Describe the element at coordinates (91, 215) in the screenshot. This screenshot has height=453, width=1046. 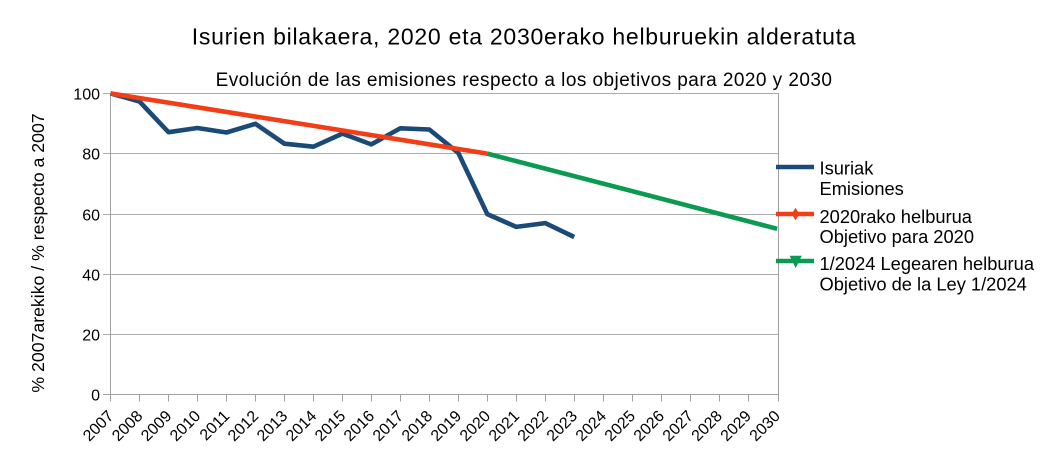
I see `svg-text: 60` at that location.